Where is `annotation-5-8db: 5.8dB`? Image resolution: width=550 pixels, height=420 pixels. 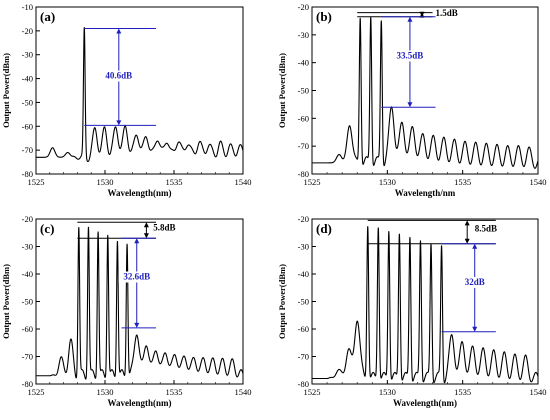 annotation-5-8db: 5.8dB is located at coordinates (126, 230).